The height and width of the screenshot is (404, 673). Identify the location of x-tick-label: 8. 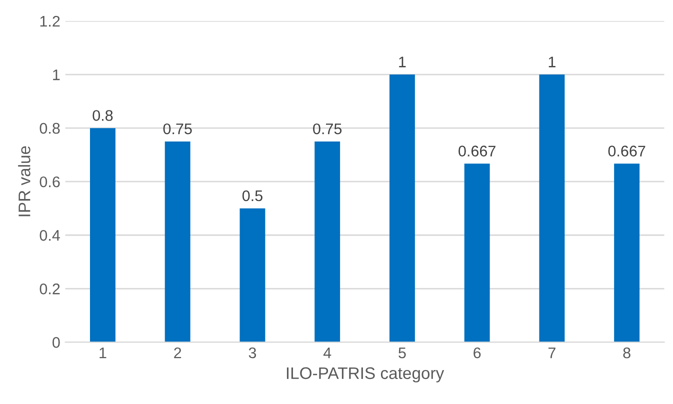
(626, 352).